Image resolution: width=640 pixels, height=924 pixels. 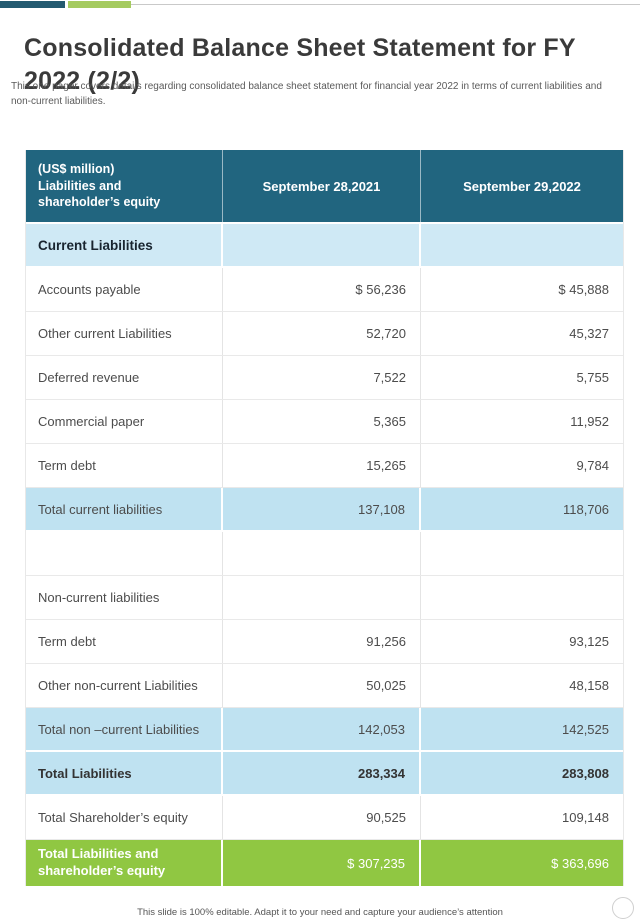 What do you see at coordinates (124, 333) in the screenshot?
I see `row-label: Other current Liabilities` at bounding box center [124, 333].